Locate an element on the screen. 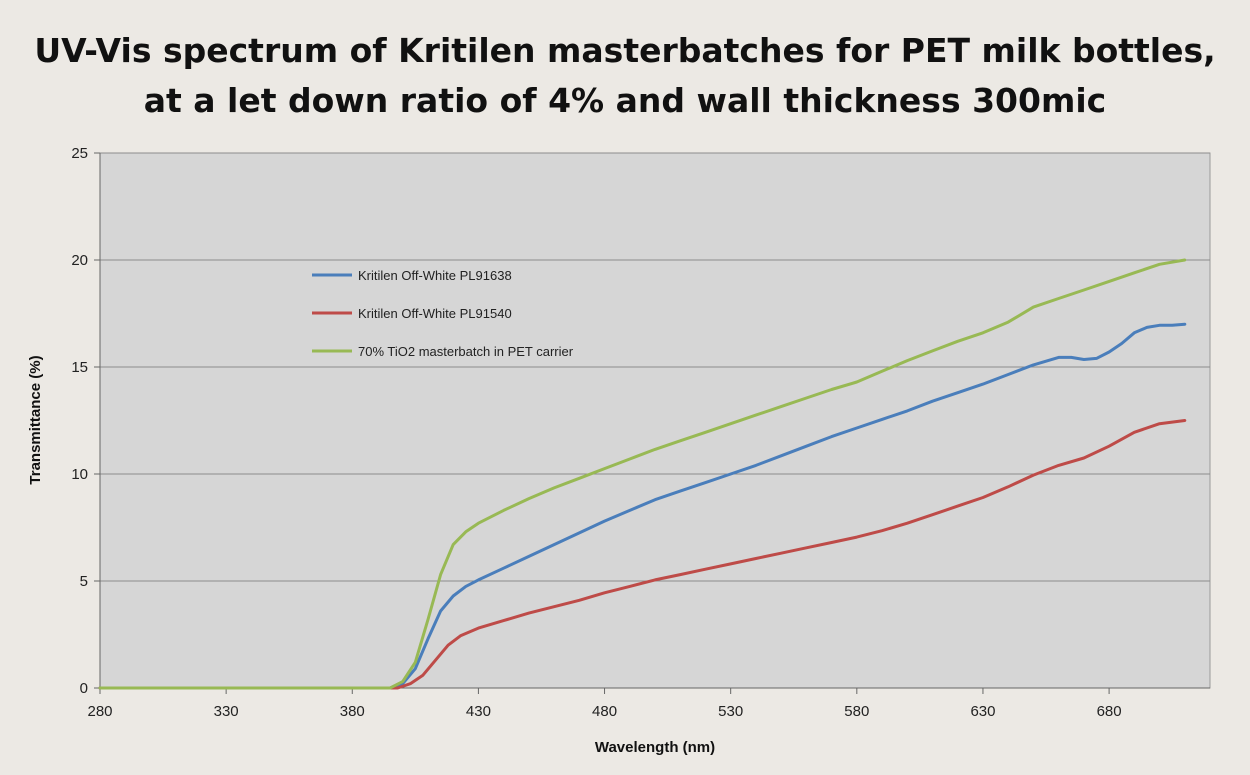 The image size is (1250, 775). x-tick-label: 530 is located at coordinates (730, 711).